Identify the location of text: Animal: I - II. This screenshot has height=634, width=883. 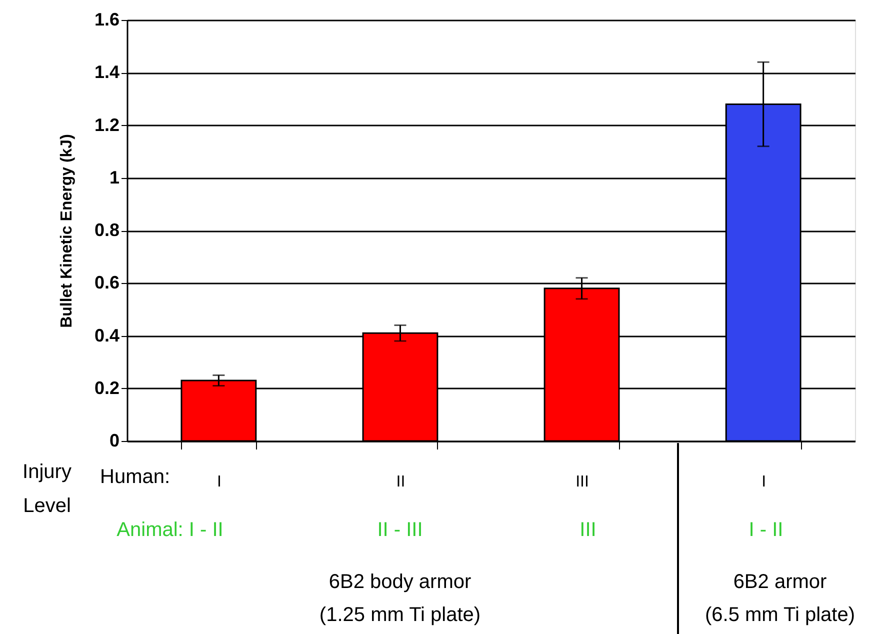
(170, 530).